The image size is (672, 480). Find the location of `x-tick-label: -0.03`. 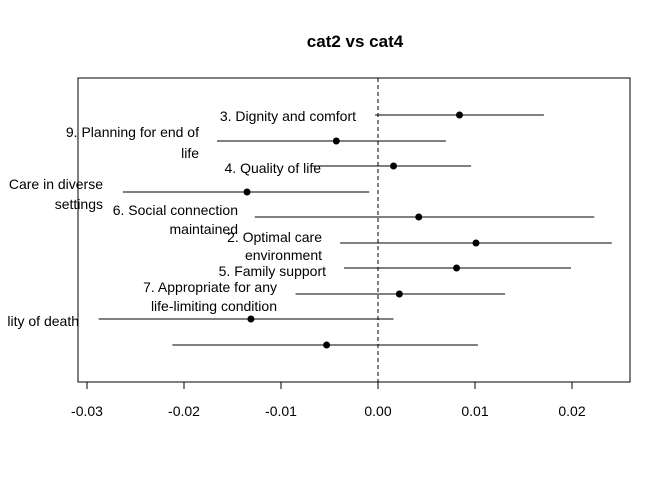

x-tick-label: -0.03 is located at coordinates (87, 411).